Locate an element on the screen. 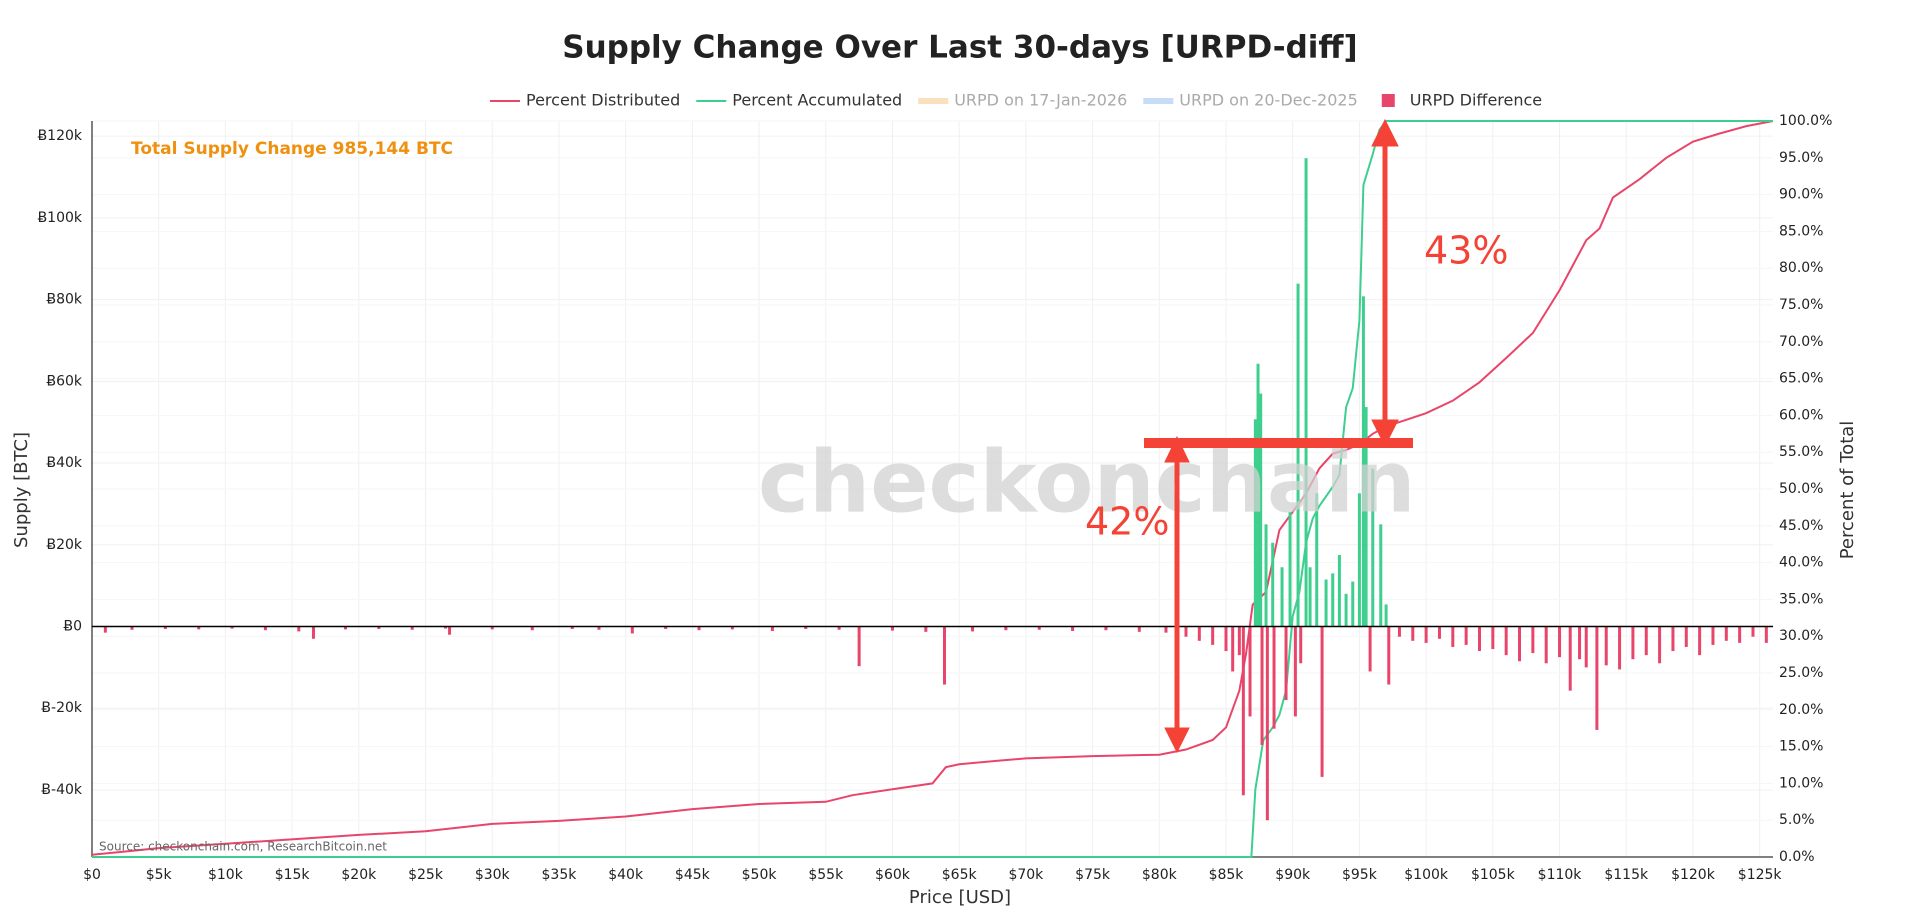 The image size is (1920, 919). y-tick-label: Ƀ0 is located at coordinates (72, 627).